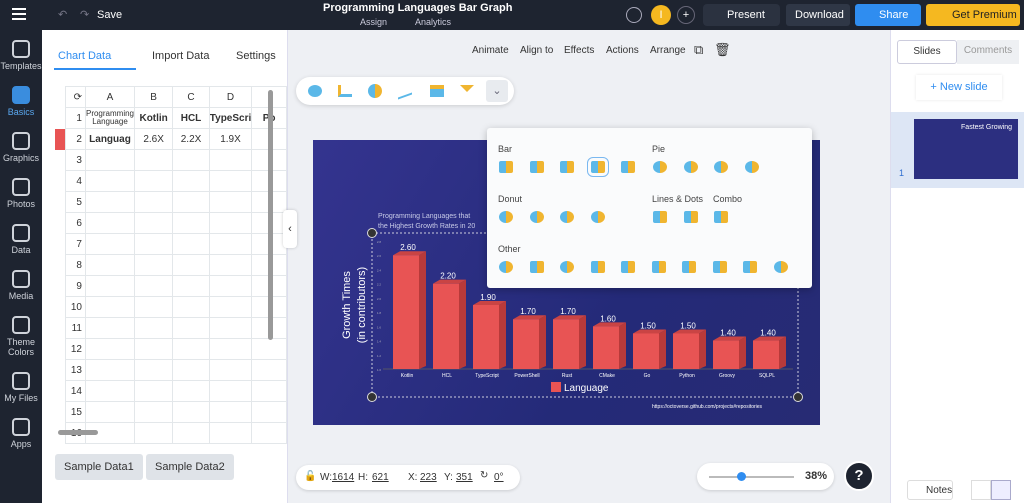  I want to click on delete-icon: 🗑, so click(722, 49).